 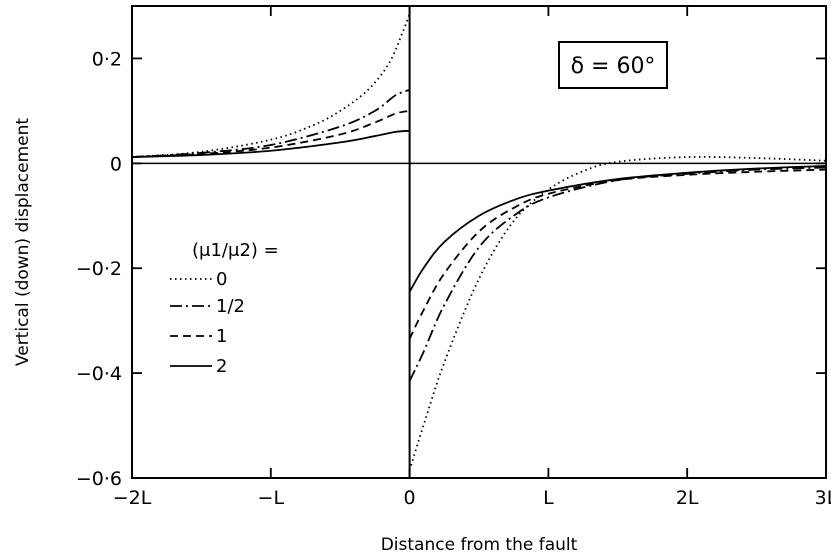 What do you see at coordinates (221, 366) in the screenshot?
I see `legend-label: 2` at bounding box center [221, 366].